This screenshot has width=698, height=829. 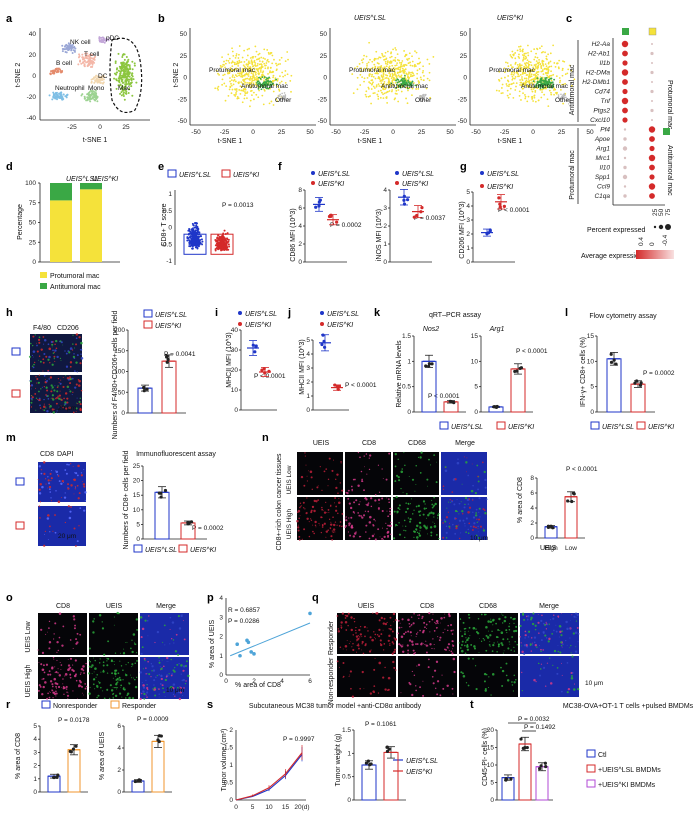 What do you see at coordinates (184, 34) in the screenshot?
I see `b-ytick: 50` at bounding box center [184, 34].